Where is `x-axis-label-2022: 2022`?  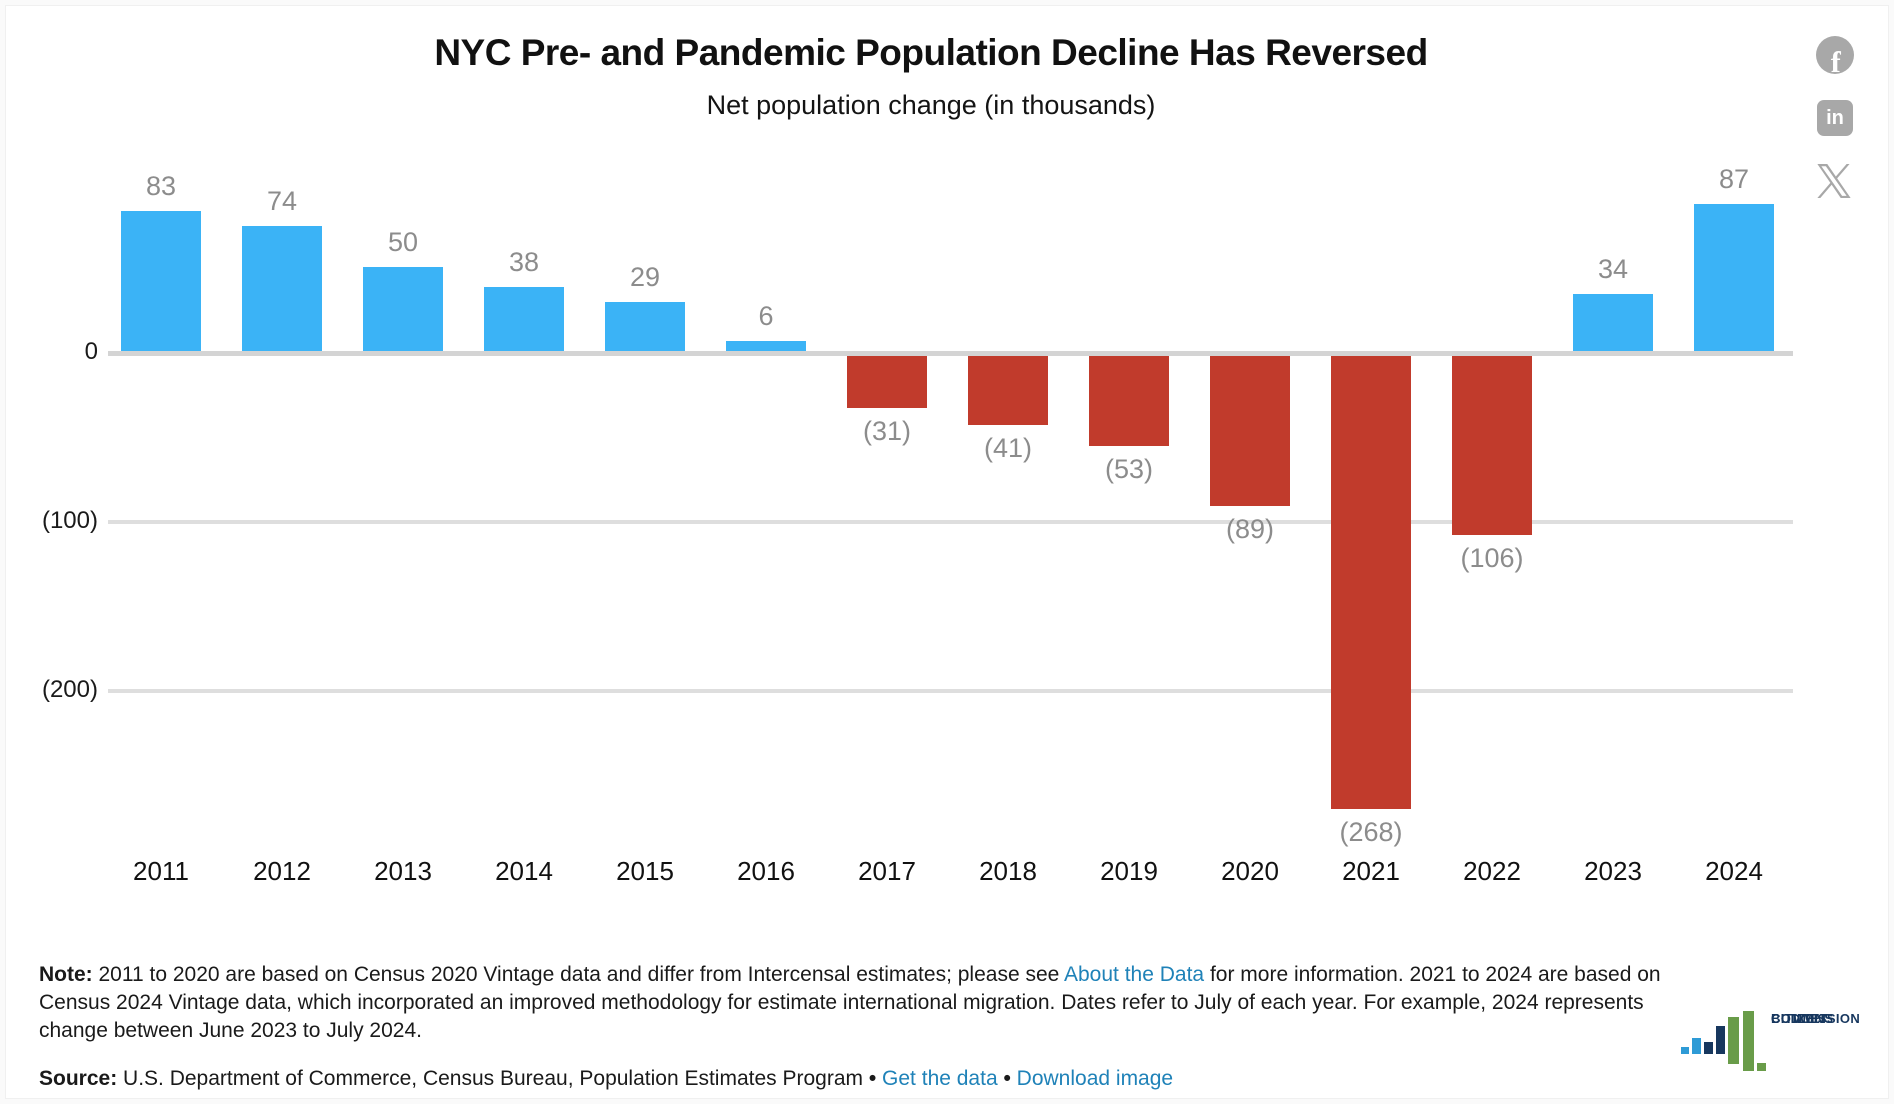 x-axis-label-2022: 2022 is located at coordinates (1492, 871).